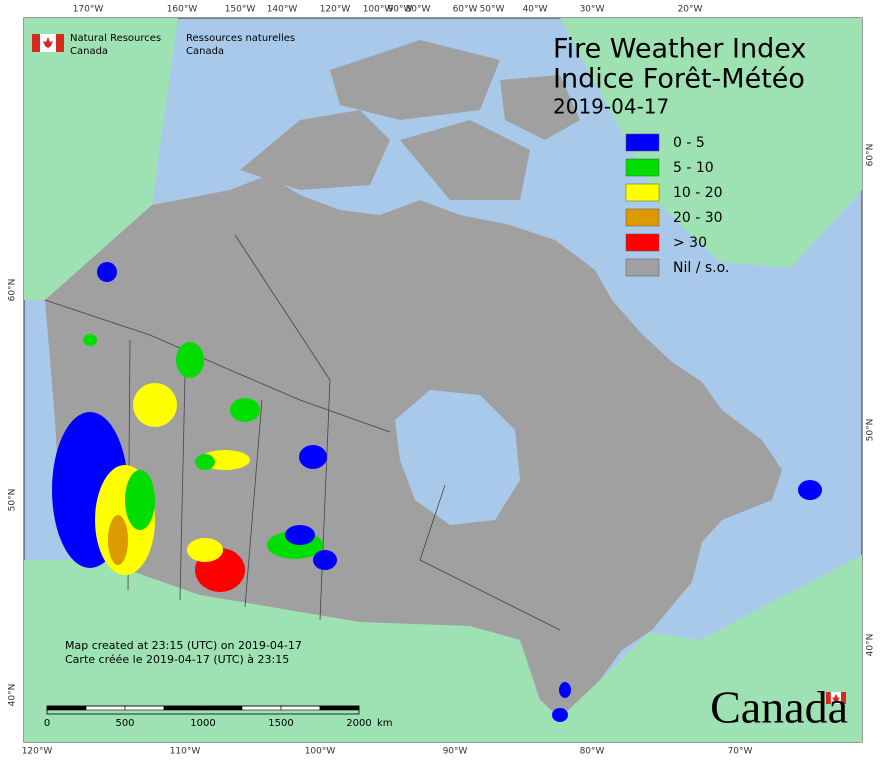  What do you see at coordinates (689, 143) in the screenshot?
I see `legend-label: 0 - 5` at bounding box center [689, 143].